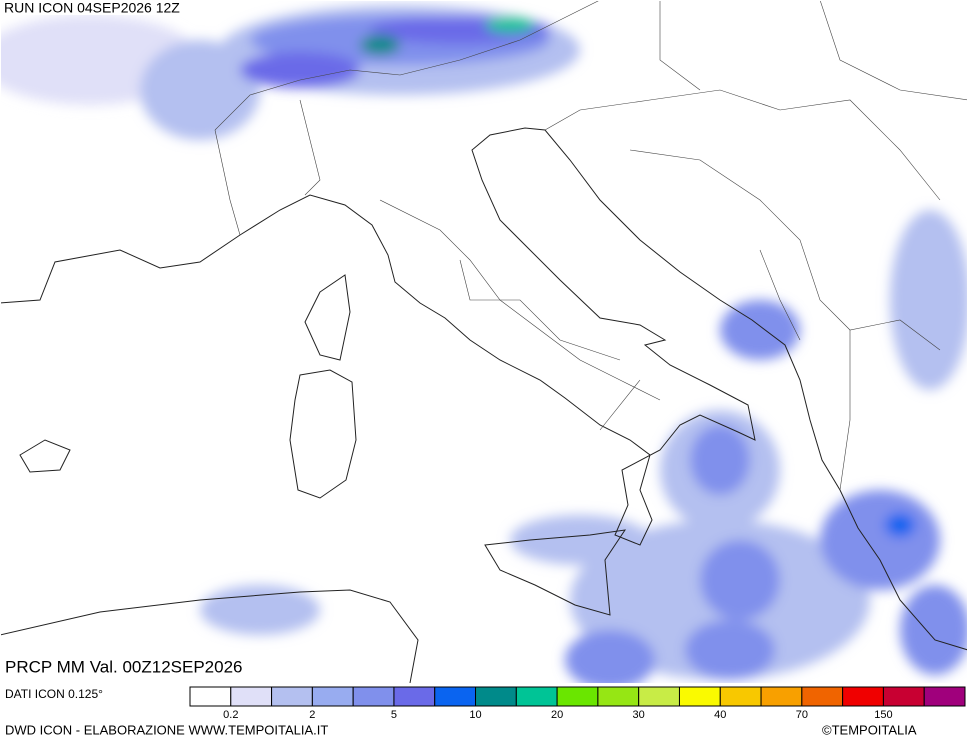  What do you see at coordinates (312, 715) in the screenshot?
I see `legend-label: 2` at bounding box center [312, 715].